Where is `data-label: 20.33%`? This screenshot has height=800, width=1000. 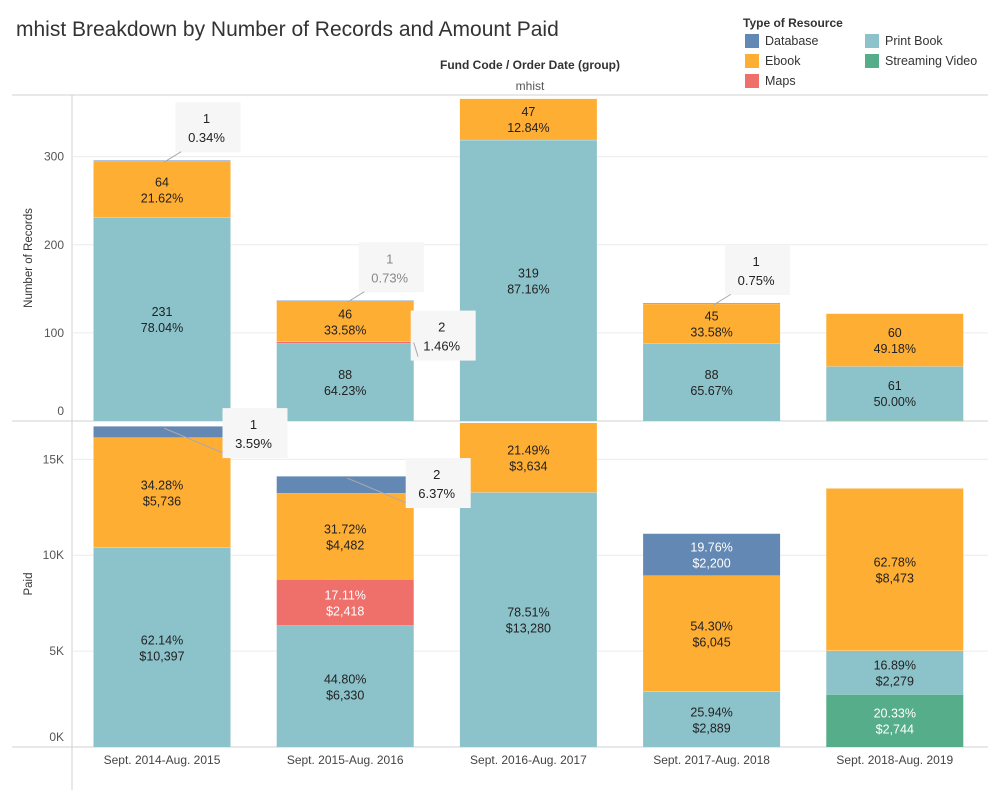
data-label: 20.33% is located at coordinates (895, 714).